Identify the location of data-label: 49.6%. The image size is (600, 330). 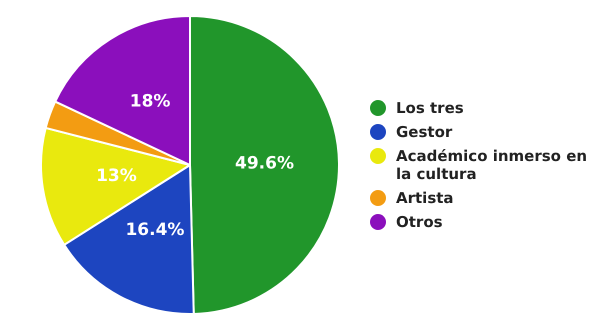
(264, 163).